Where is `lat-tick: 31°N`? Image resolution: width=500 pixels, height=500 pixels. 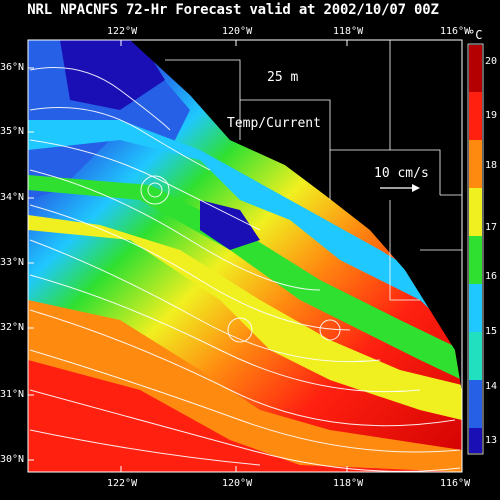 lat-tick: 31°N is located at coordinates (12, 394).